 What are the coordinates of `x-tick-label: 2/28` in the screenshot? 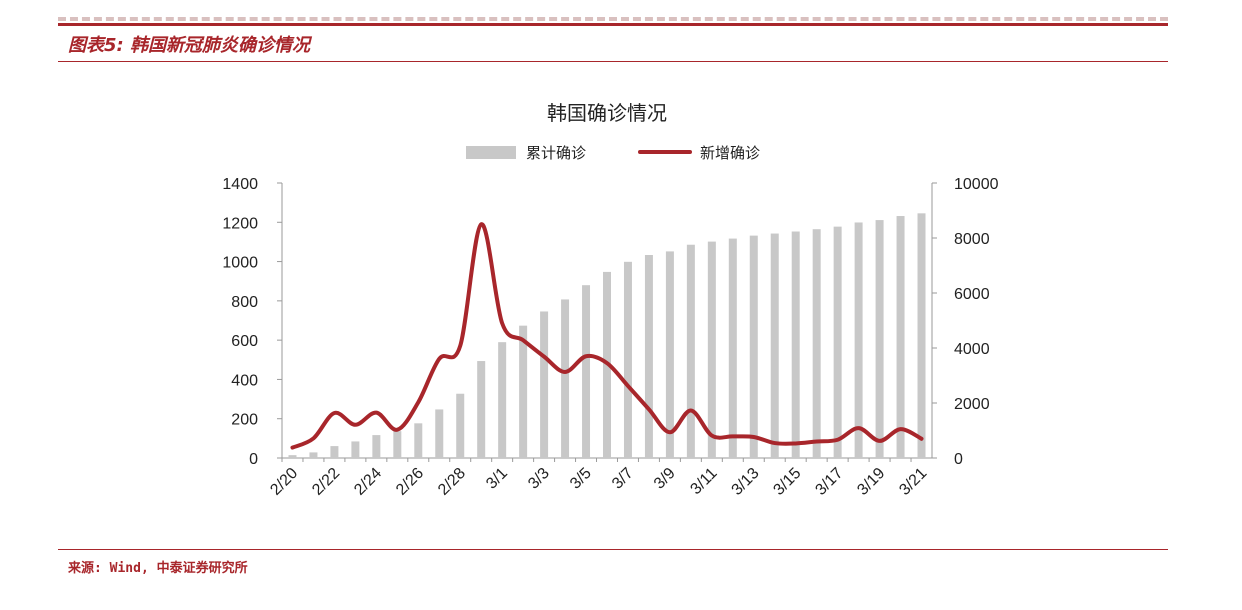 It's located at (452, 482).